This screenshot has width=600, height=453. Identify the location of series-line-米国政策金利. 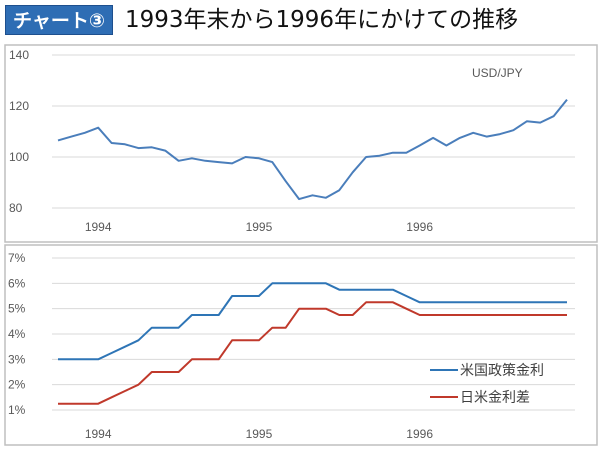
(312, 321).